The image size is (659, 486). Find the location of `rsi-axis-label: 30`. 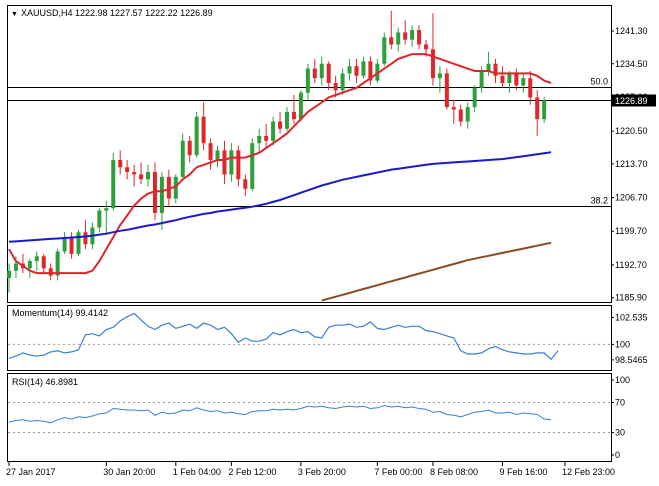

rsi-axis-label: 30 is located at coordinates (620, 433).